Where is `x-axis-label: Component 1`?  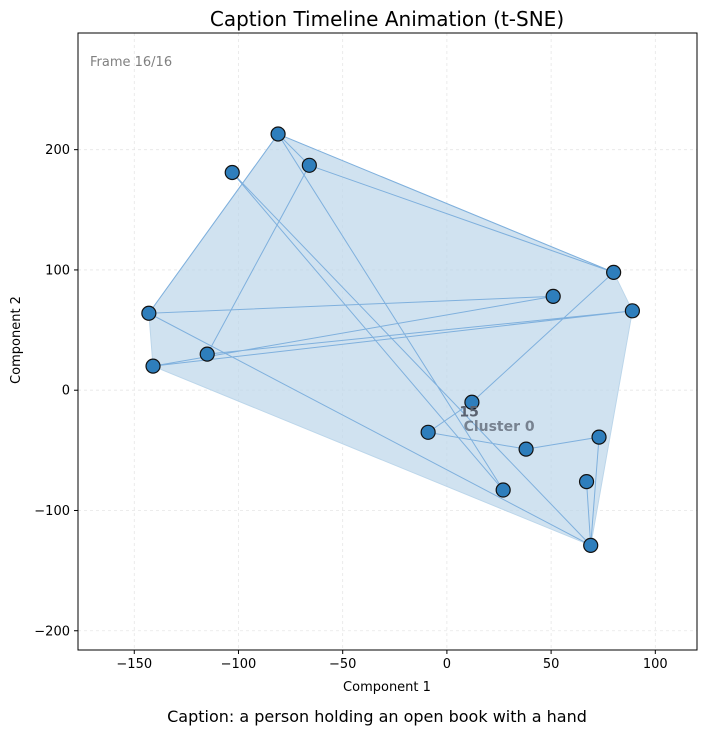
x-axis-label: Component 1 is located at coordinates (387, 687).